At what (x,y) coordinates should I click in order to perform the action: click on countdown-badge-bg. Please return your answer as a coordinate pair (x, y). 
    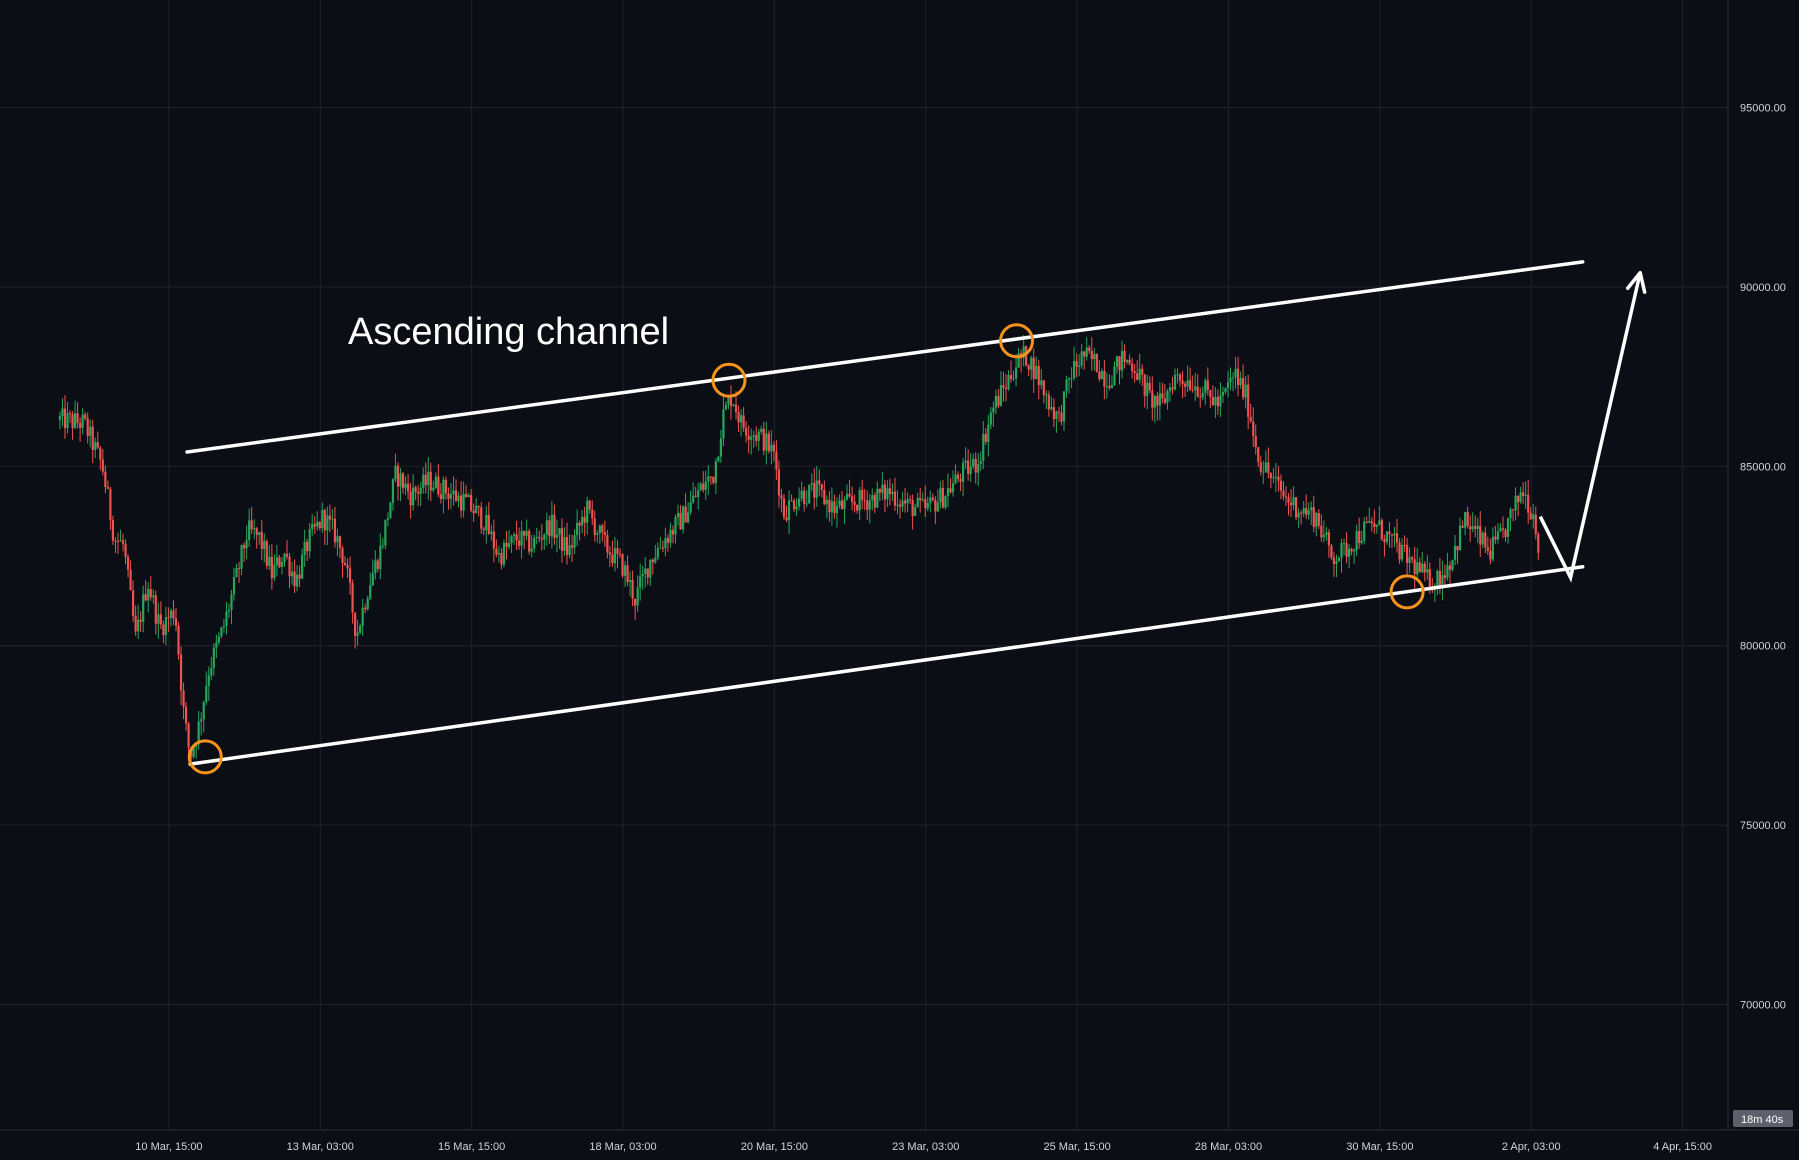
    Looking at the image, I should click on (1763, 1118).